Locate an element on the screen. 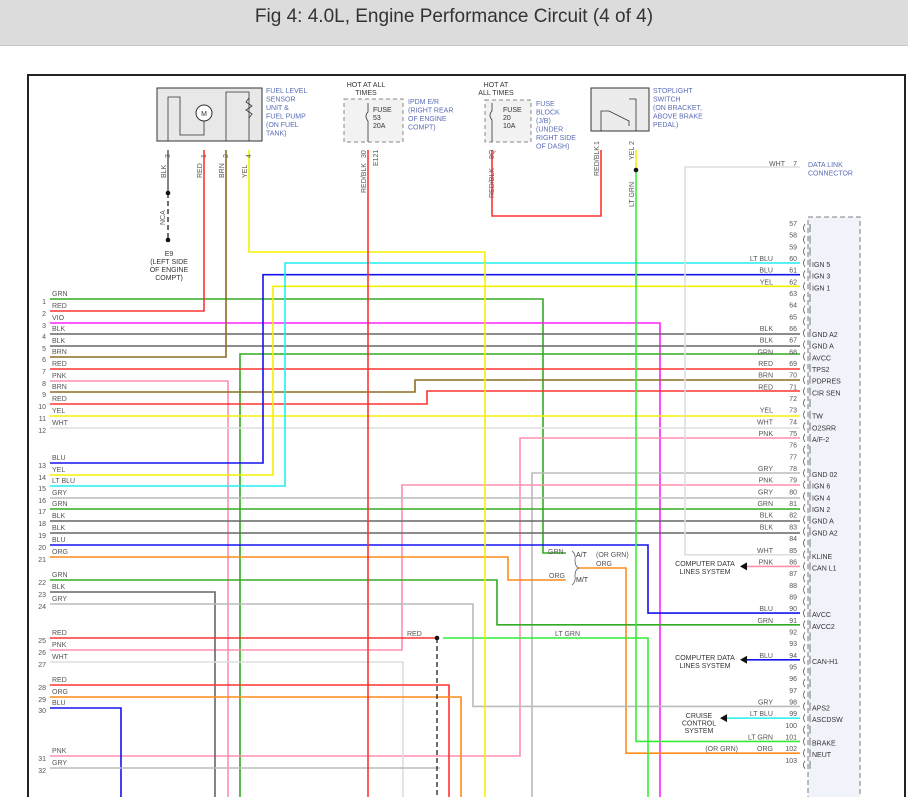 The height and width of the screenshot is (797, 908). left-pin-wire-color: YEL is located at coordinates (58, 411).